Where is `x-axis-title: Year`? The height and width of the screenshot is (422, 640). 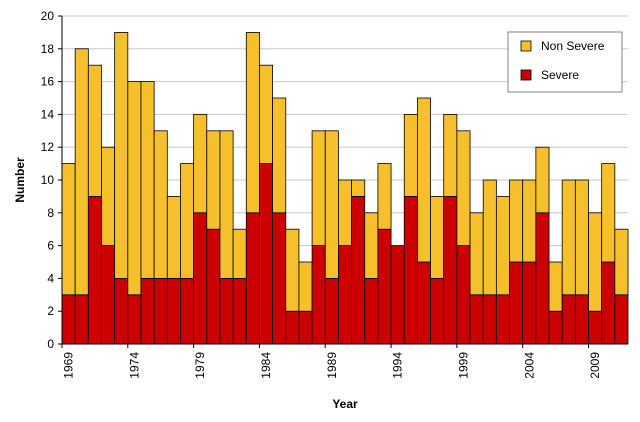
x-axis-title: Year is located at coordinates (345, 404).